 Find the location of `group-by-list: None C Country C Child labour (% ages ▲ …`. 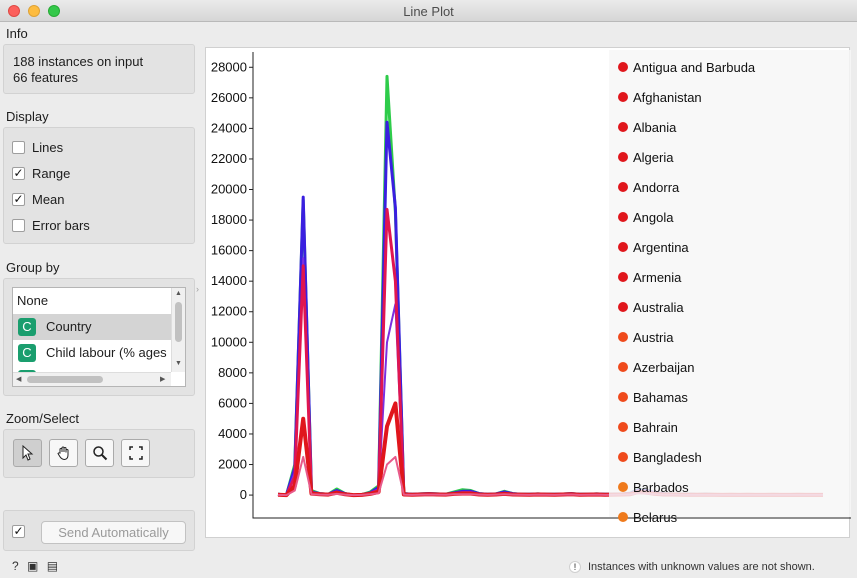

group-by-list: None C Country C Child labour (% ages ▲ … is located at coordinates (99, 337).